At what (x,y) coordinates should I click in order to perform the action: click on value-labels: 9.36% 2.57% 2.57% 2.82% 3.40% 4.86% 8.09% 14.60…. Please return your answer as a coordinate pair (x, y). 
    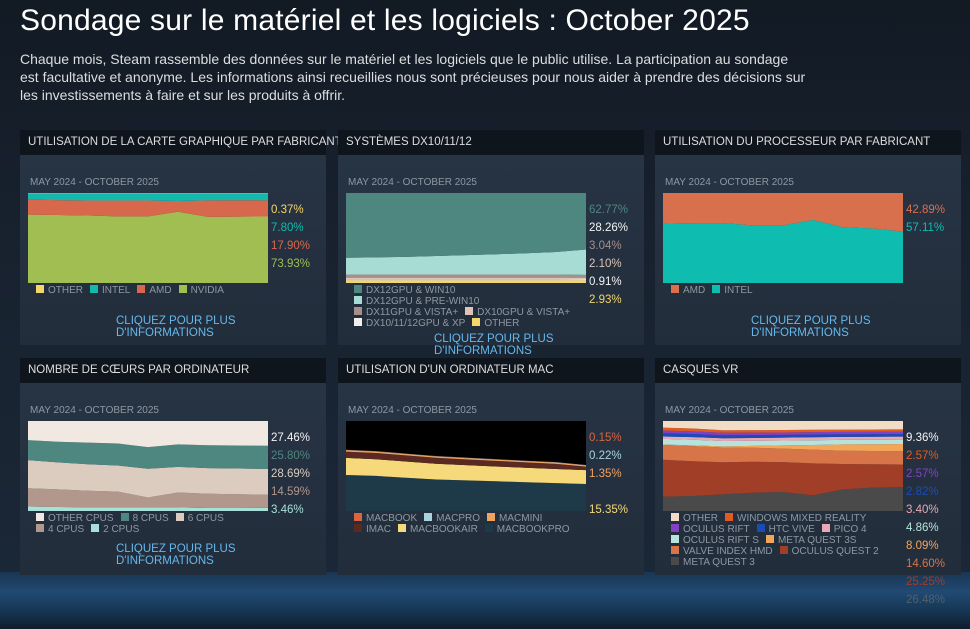
    Looking at the image, I should click on (925, 519).